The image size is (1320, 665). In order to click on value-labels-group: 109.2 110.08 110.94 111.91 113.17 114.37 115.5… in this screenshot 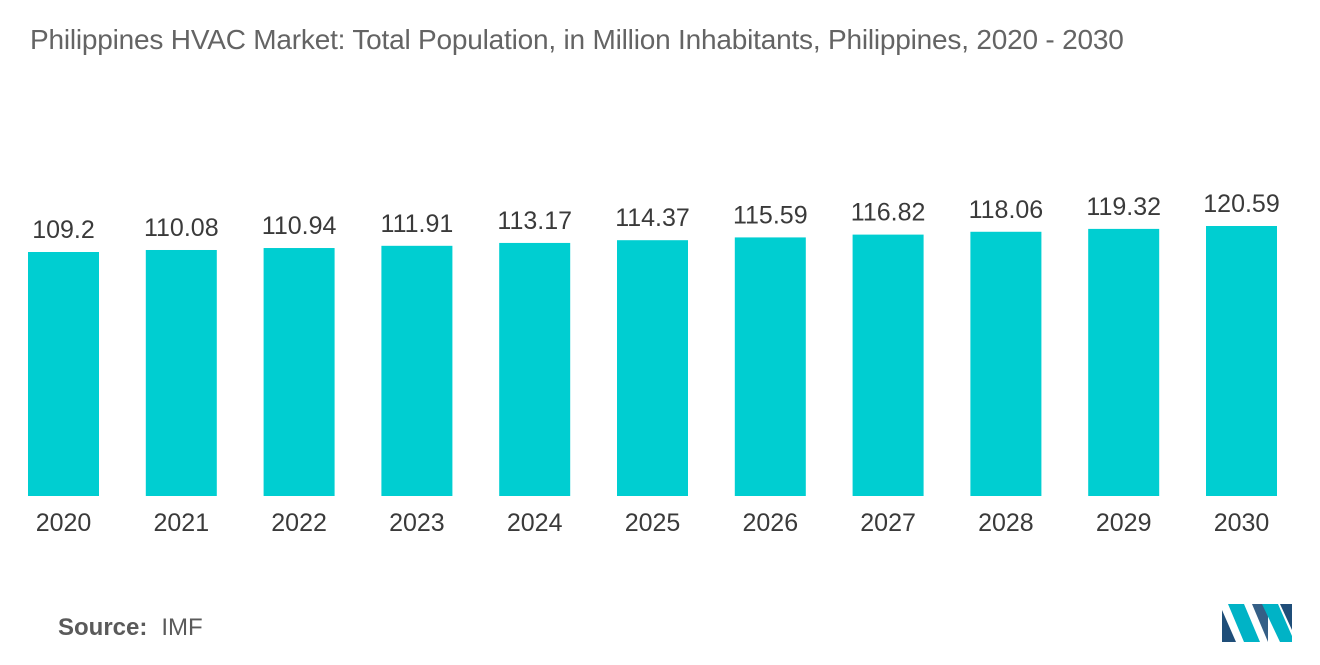, I will do `click(656, 217)`.